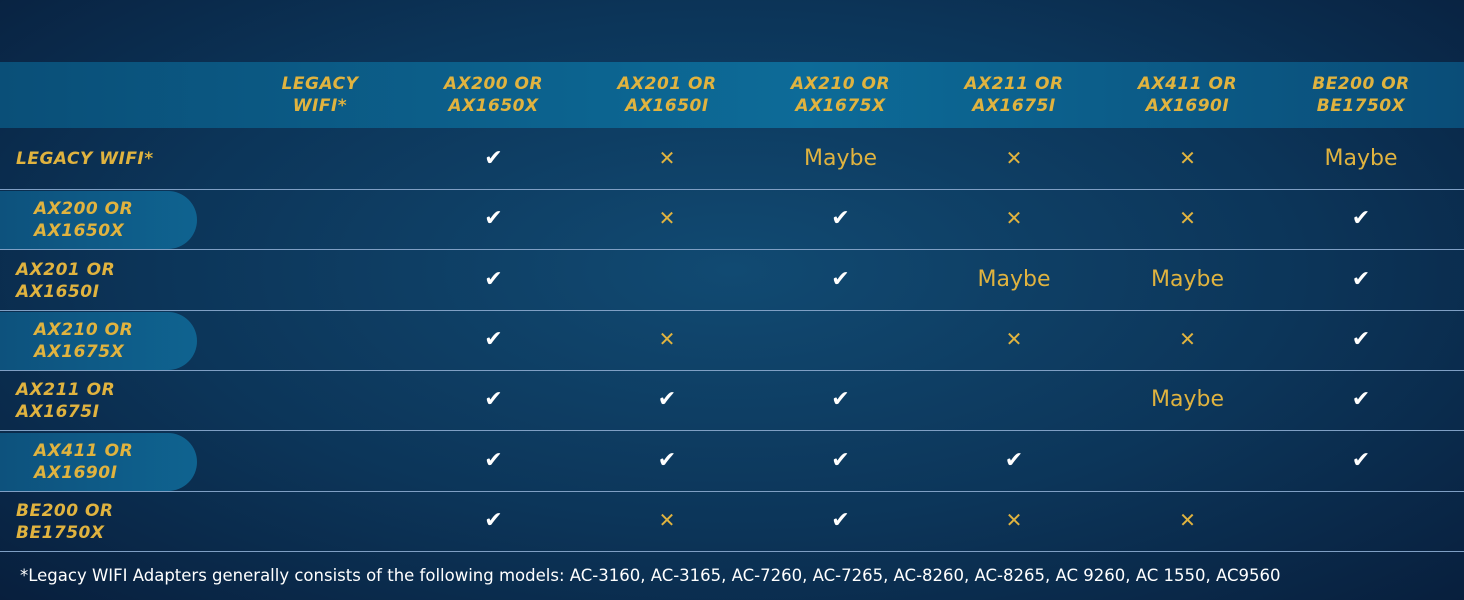 Image resolution: width=1464 pixels, height=600 pixels. Describe the element at coordinates (84, 220) in the screenshot. I see `row-label: AX200 OR AX1650X` at that location.